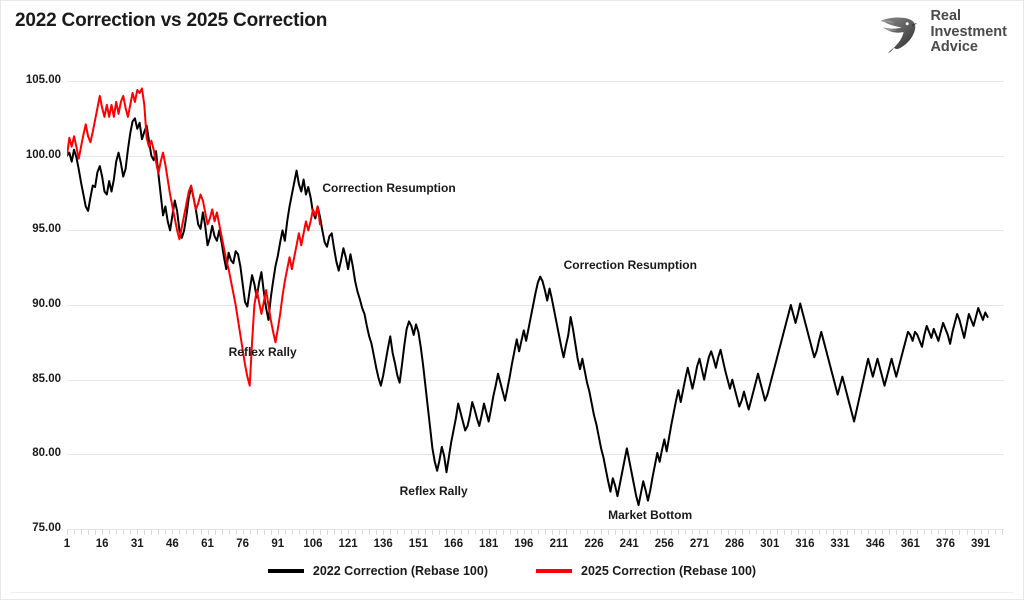 This screenshot has height=600, width=1024. I want to click on y-axis-tick-label: 75.00, so click(46, 528).